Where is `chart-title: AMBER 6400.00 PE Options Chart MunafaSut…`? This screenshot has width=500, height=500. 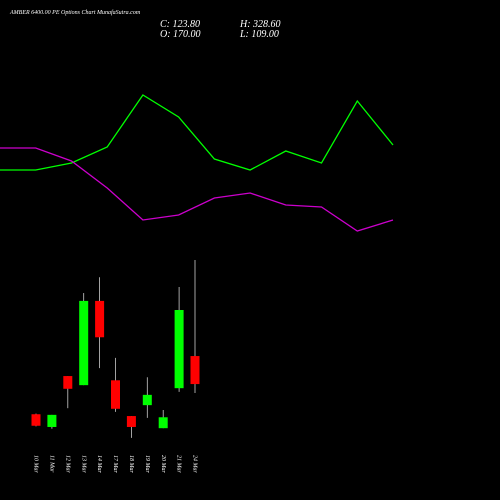 chart-title: AMBER 6400.00 PE Options Chart MunafaSut… is located at coordinates (75, 12).